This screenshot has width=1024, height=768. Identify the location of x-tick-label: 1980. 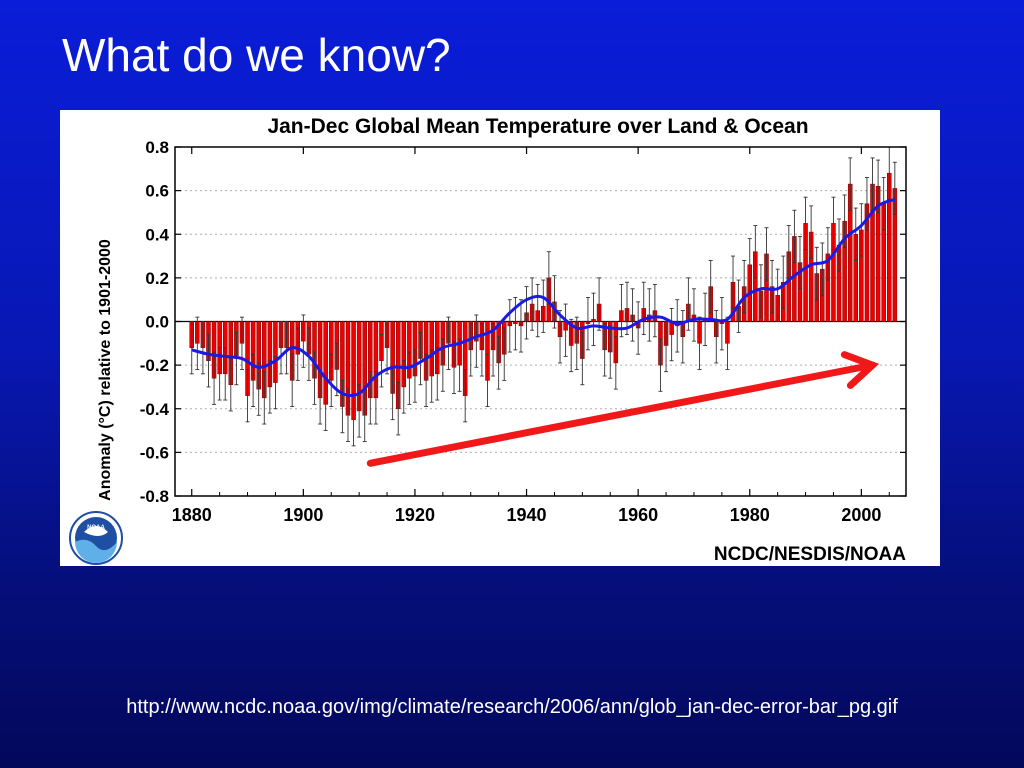
(750, 515).